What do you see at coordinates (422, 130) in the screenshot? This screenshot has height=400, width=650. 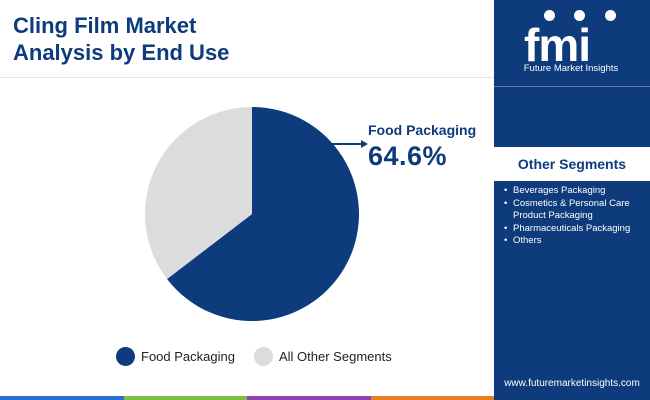 I see `callout-label: Food Packaging` at bounding box center [422, 130].